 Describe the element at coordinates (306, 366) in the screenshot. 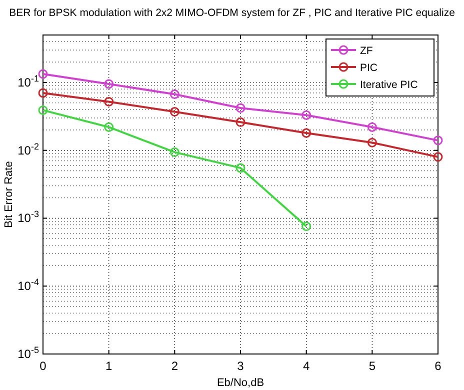

I see `x-tick-label: 4` at that location.